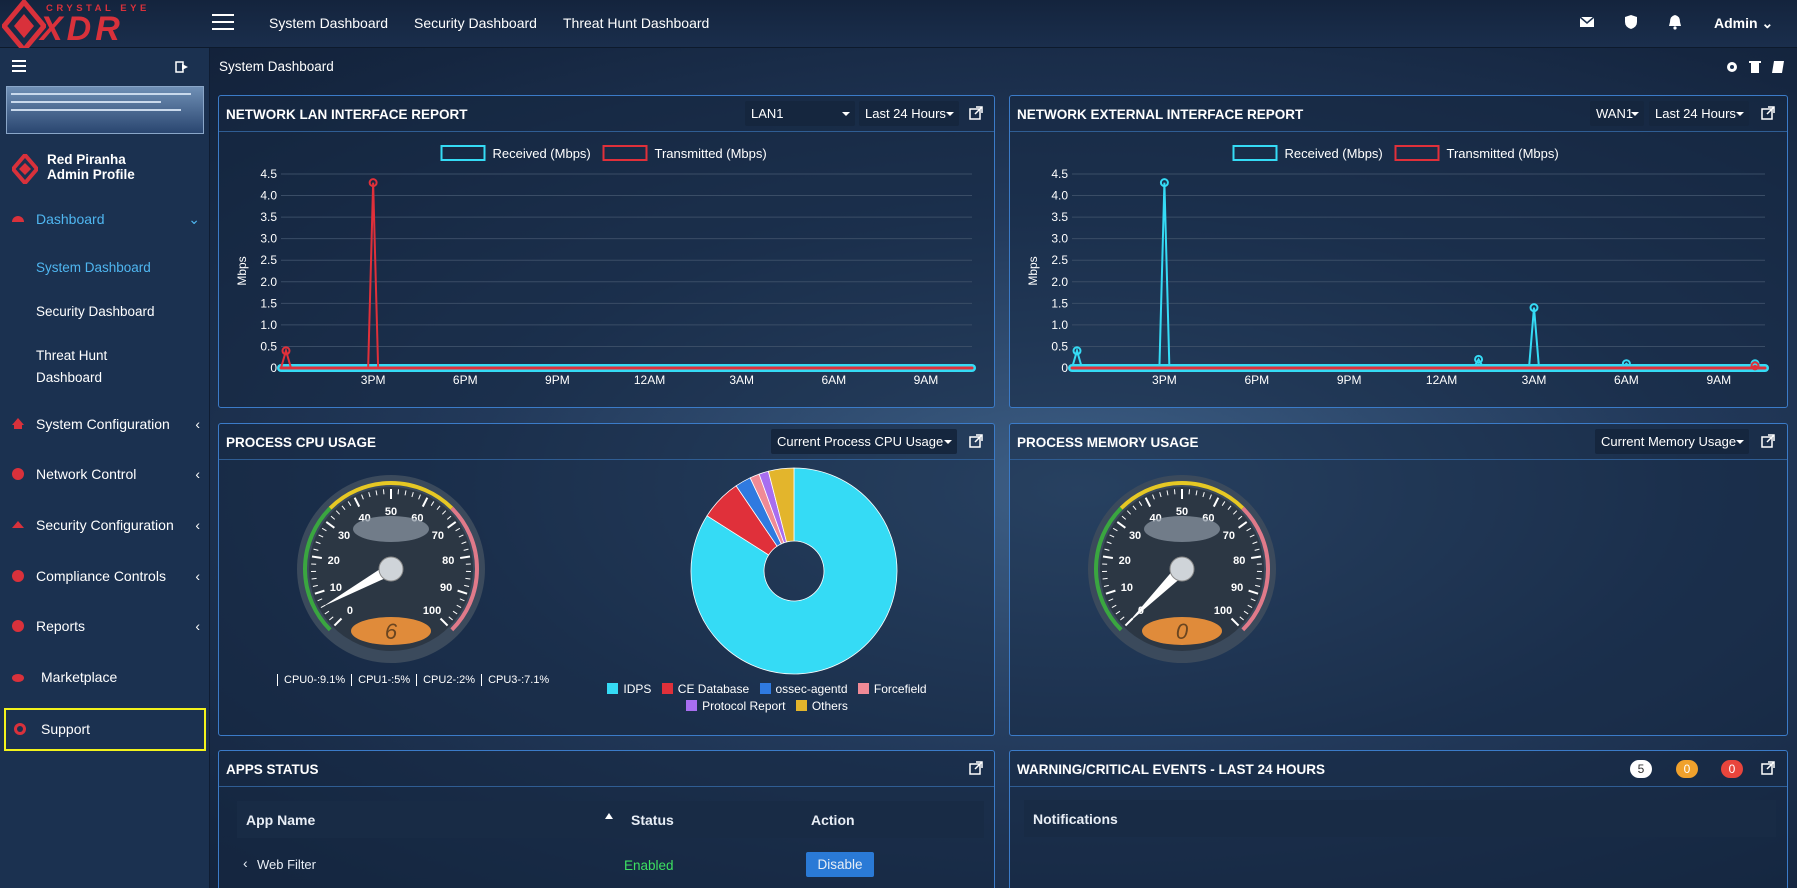 The width and height of the screenshot is (1797, 888). I want to click on lan-interface-select: LAN1, so click(800, 113).